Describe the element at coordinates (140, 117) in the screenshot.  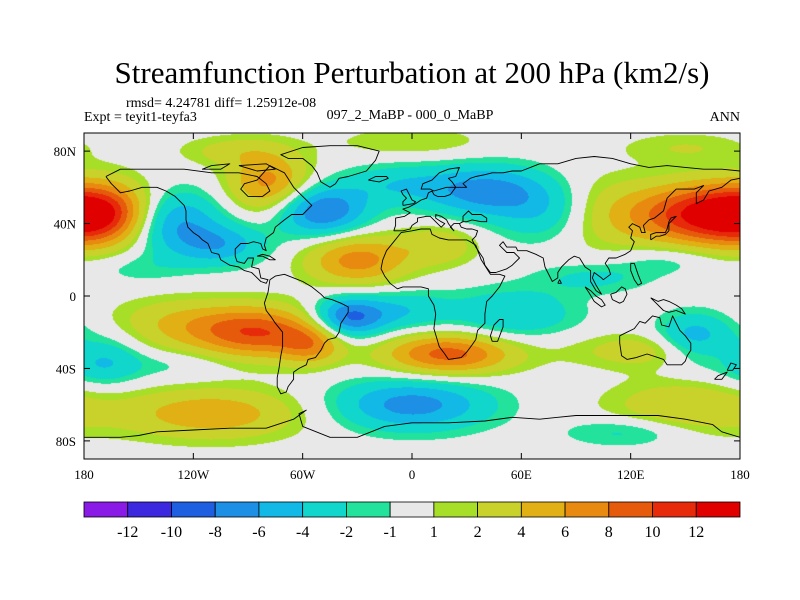
I see `experiment-label: Expt = teyit1-teyfa3` at that location.